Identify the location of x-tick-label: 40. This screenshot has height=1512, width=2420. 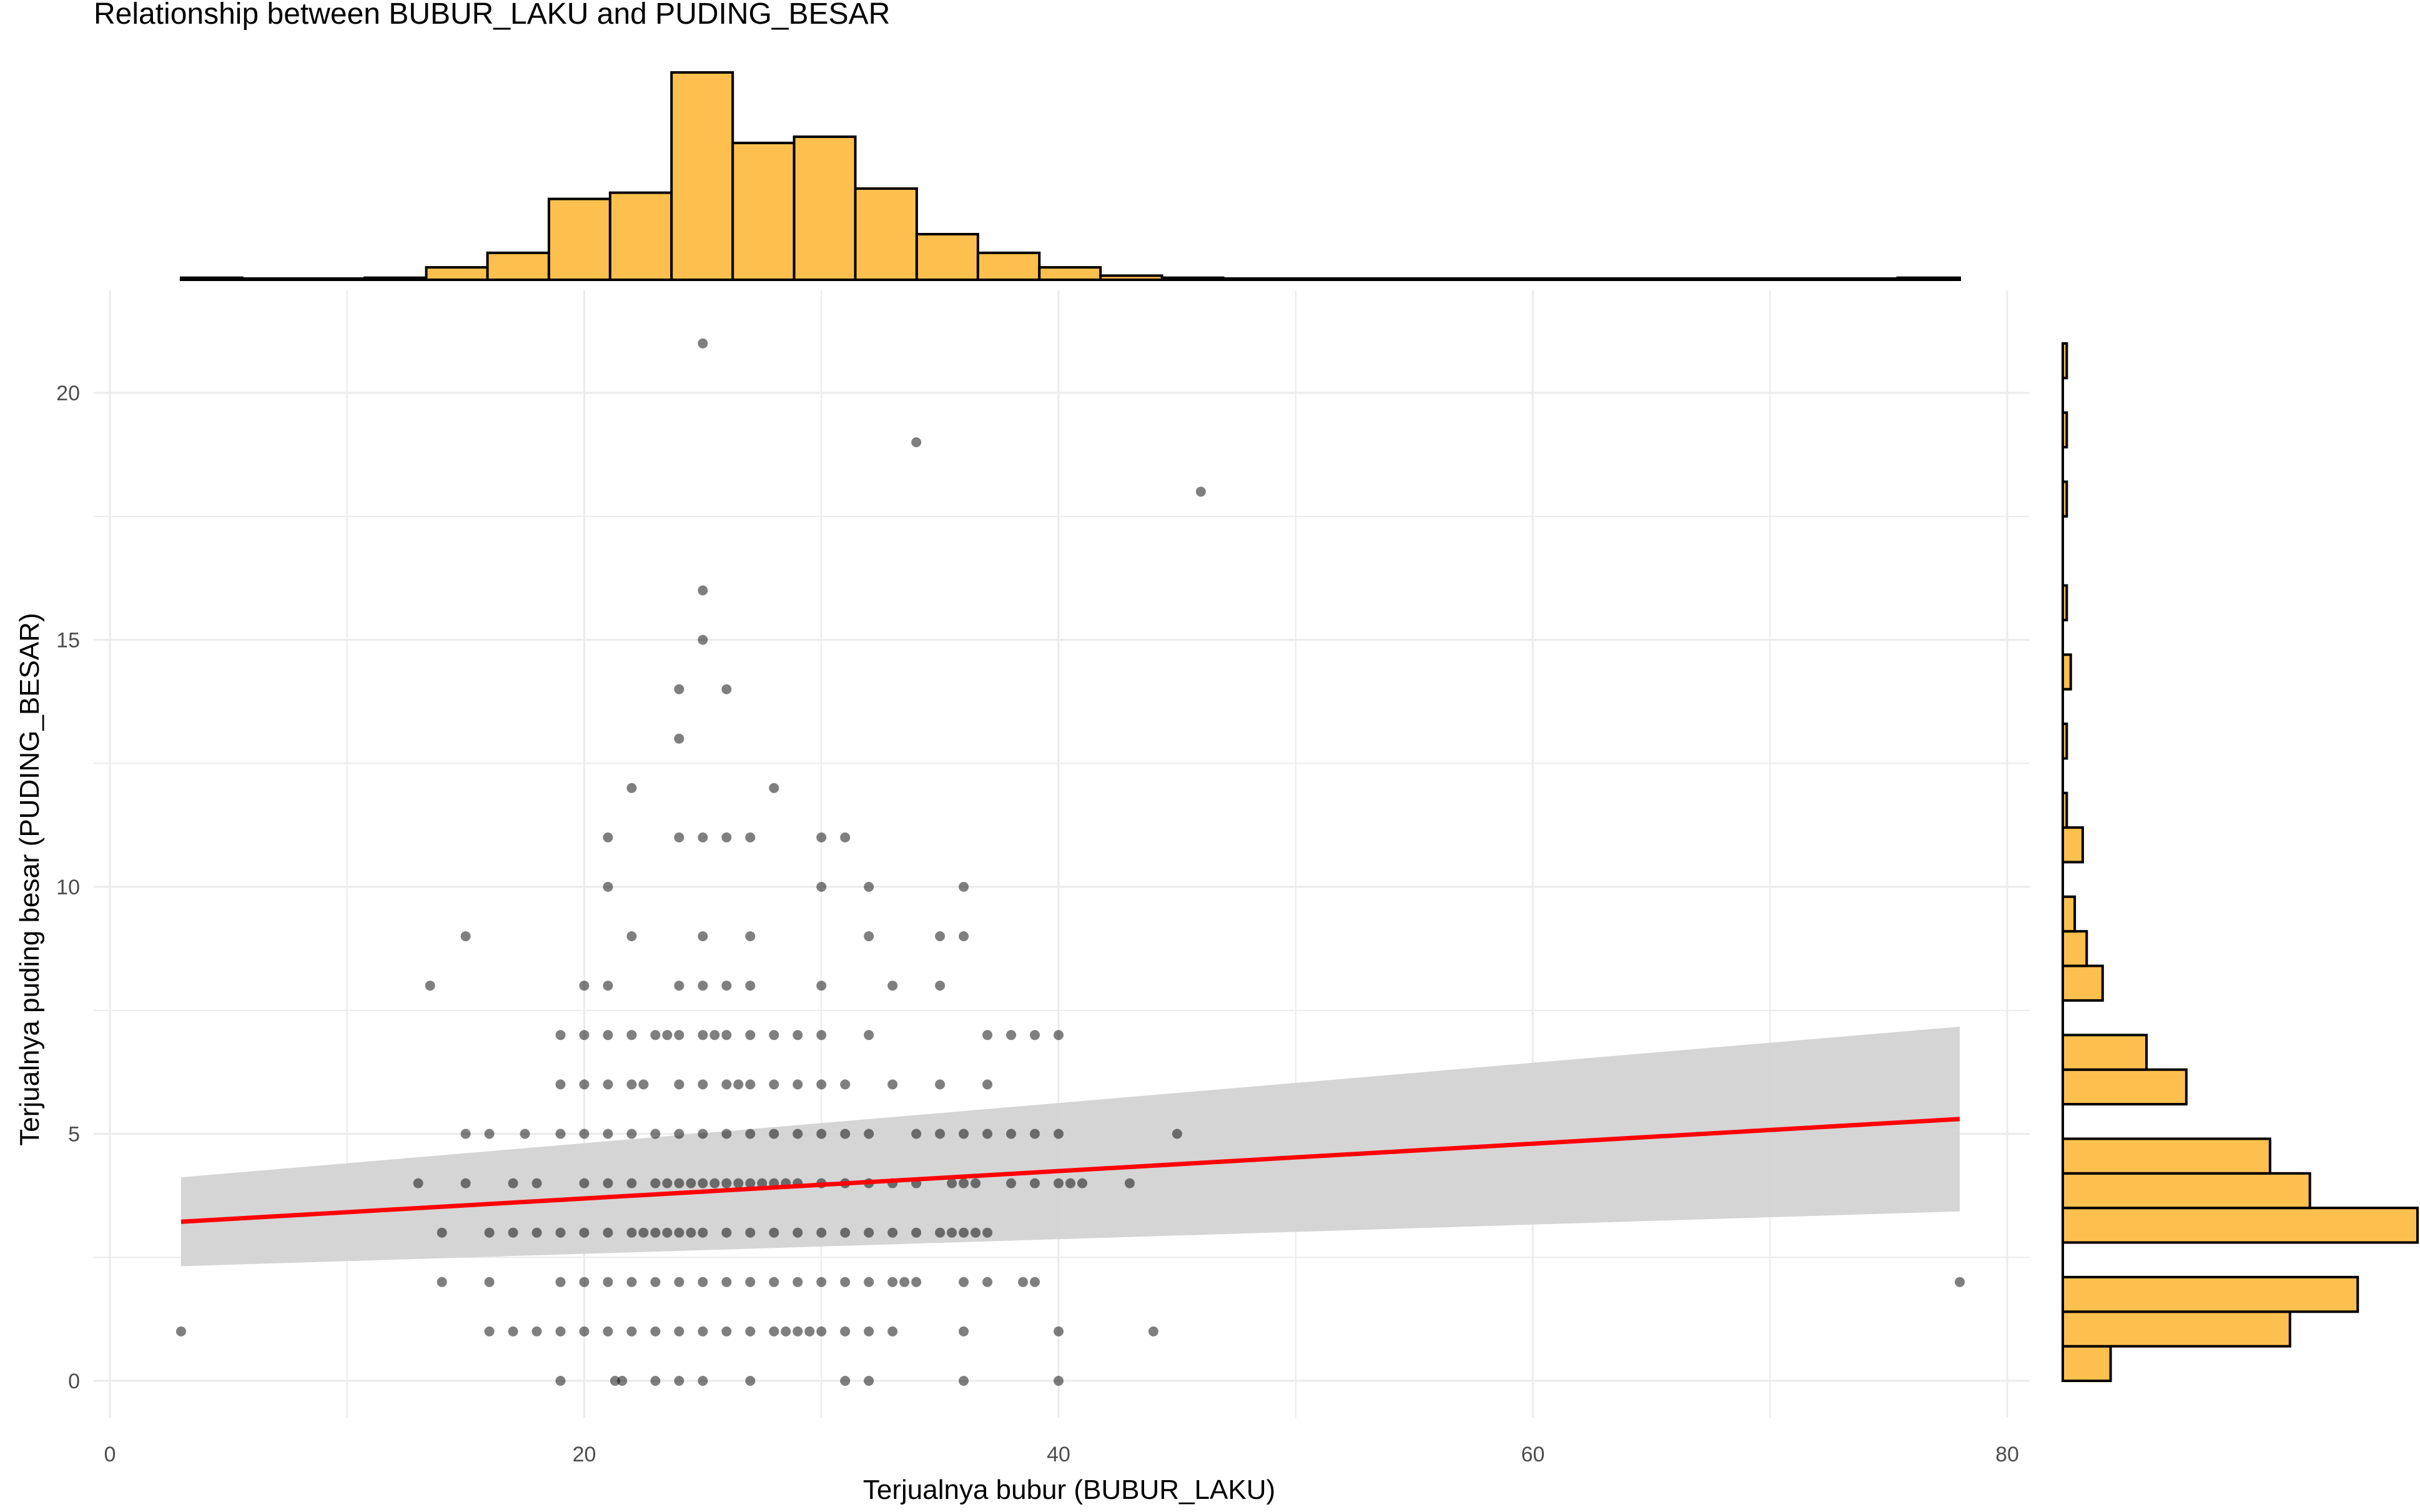
(1058, 1454).